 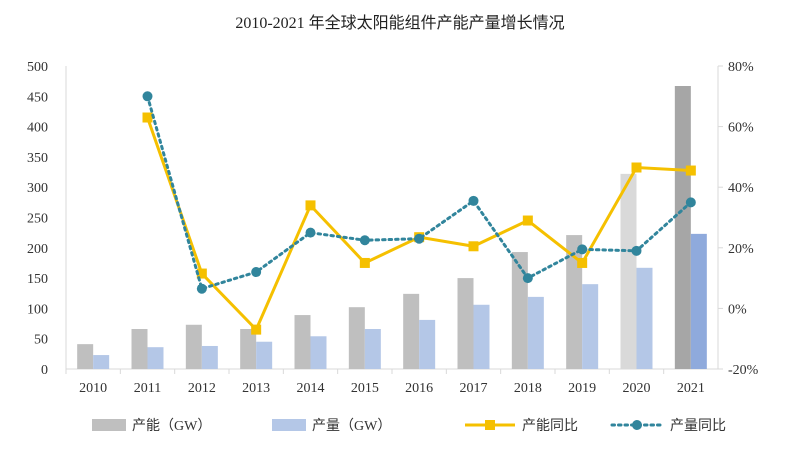 I want to click on right-tick-label: 40%, so click(x=741, y=188).